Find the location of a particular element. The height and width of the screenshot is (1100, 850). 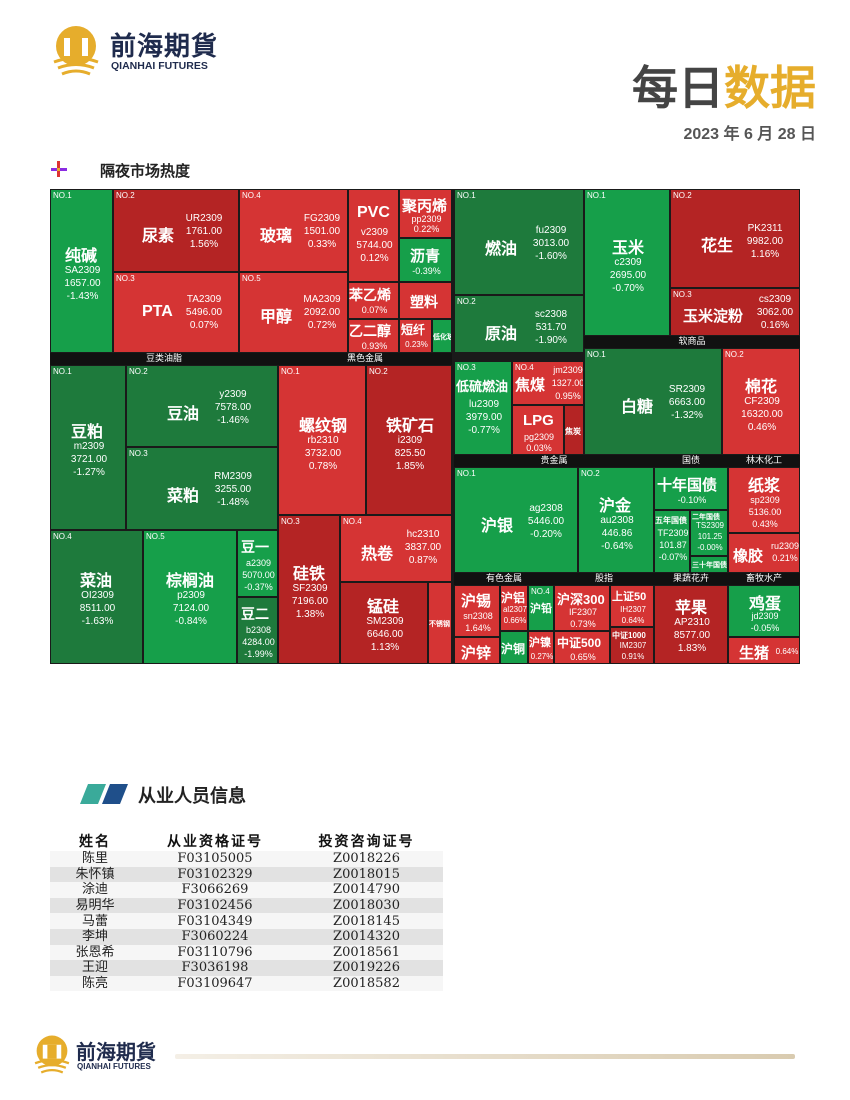

cell-ernian: 二年国债 TS2309 101.25 -0.00% is located at coordinates (709, 533).